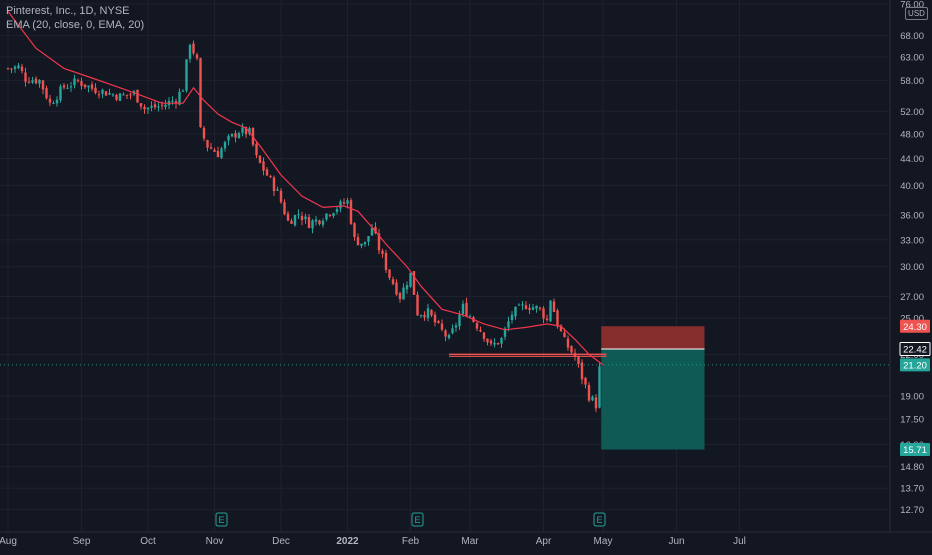 The height and width of the screenshot is (555, 932). Describe the element at coordinates (603, 541) in the screenshot. I see `time-tick-label: May` at that location.